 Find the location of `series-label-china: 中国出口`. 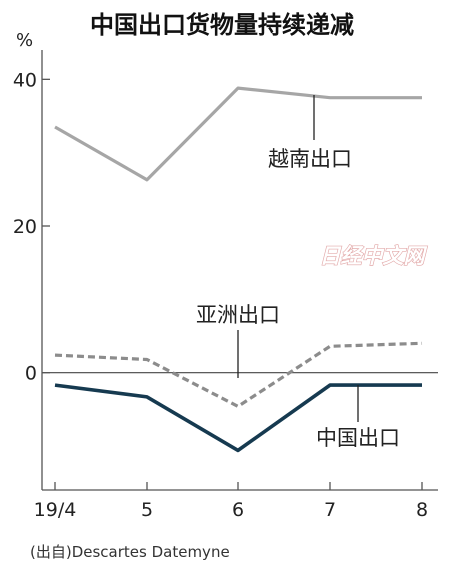

series-label-china: 中国出口 is located at coordinates (358, 438).